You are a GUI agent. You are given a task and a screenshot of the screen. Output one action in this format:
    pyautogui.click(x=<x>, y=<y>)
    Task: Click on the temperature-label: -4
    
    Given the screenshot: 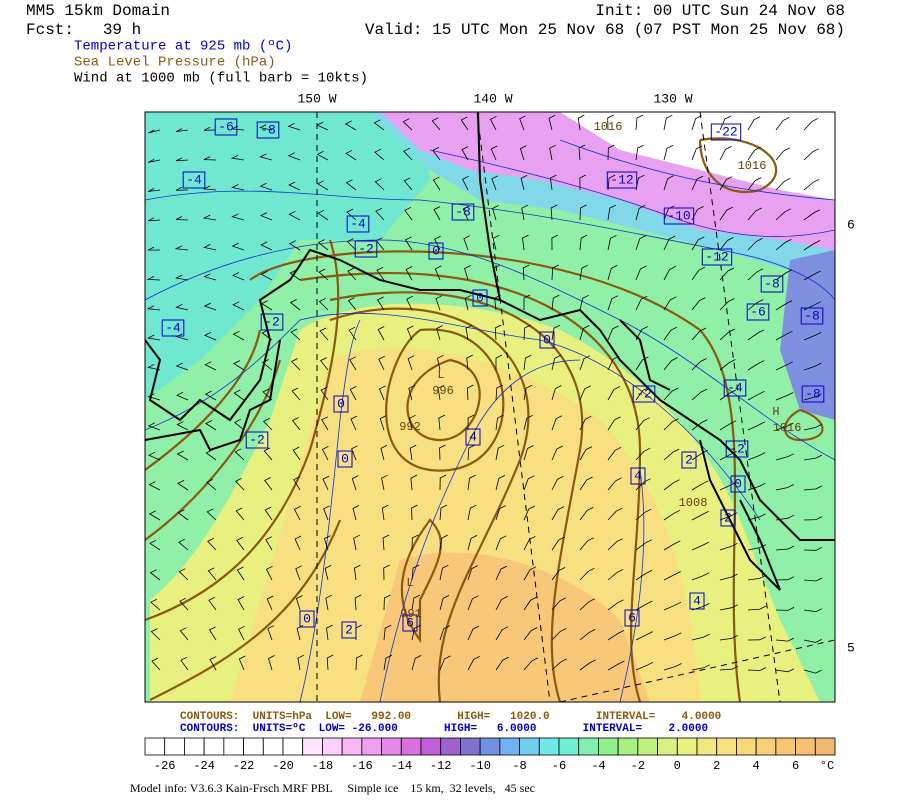 What is the action you would take?
    pyautogui.click(x=358, y=224)
    